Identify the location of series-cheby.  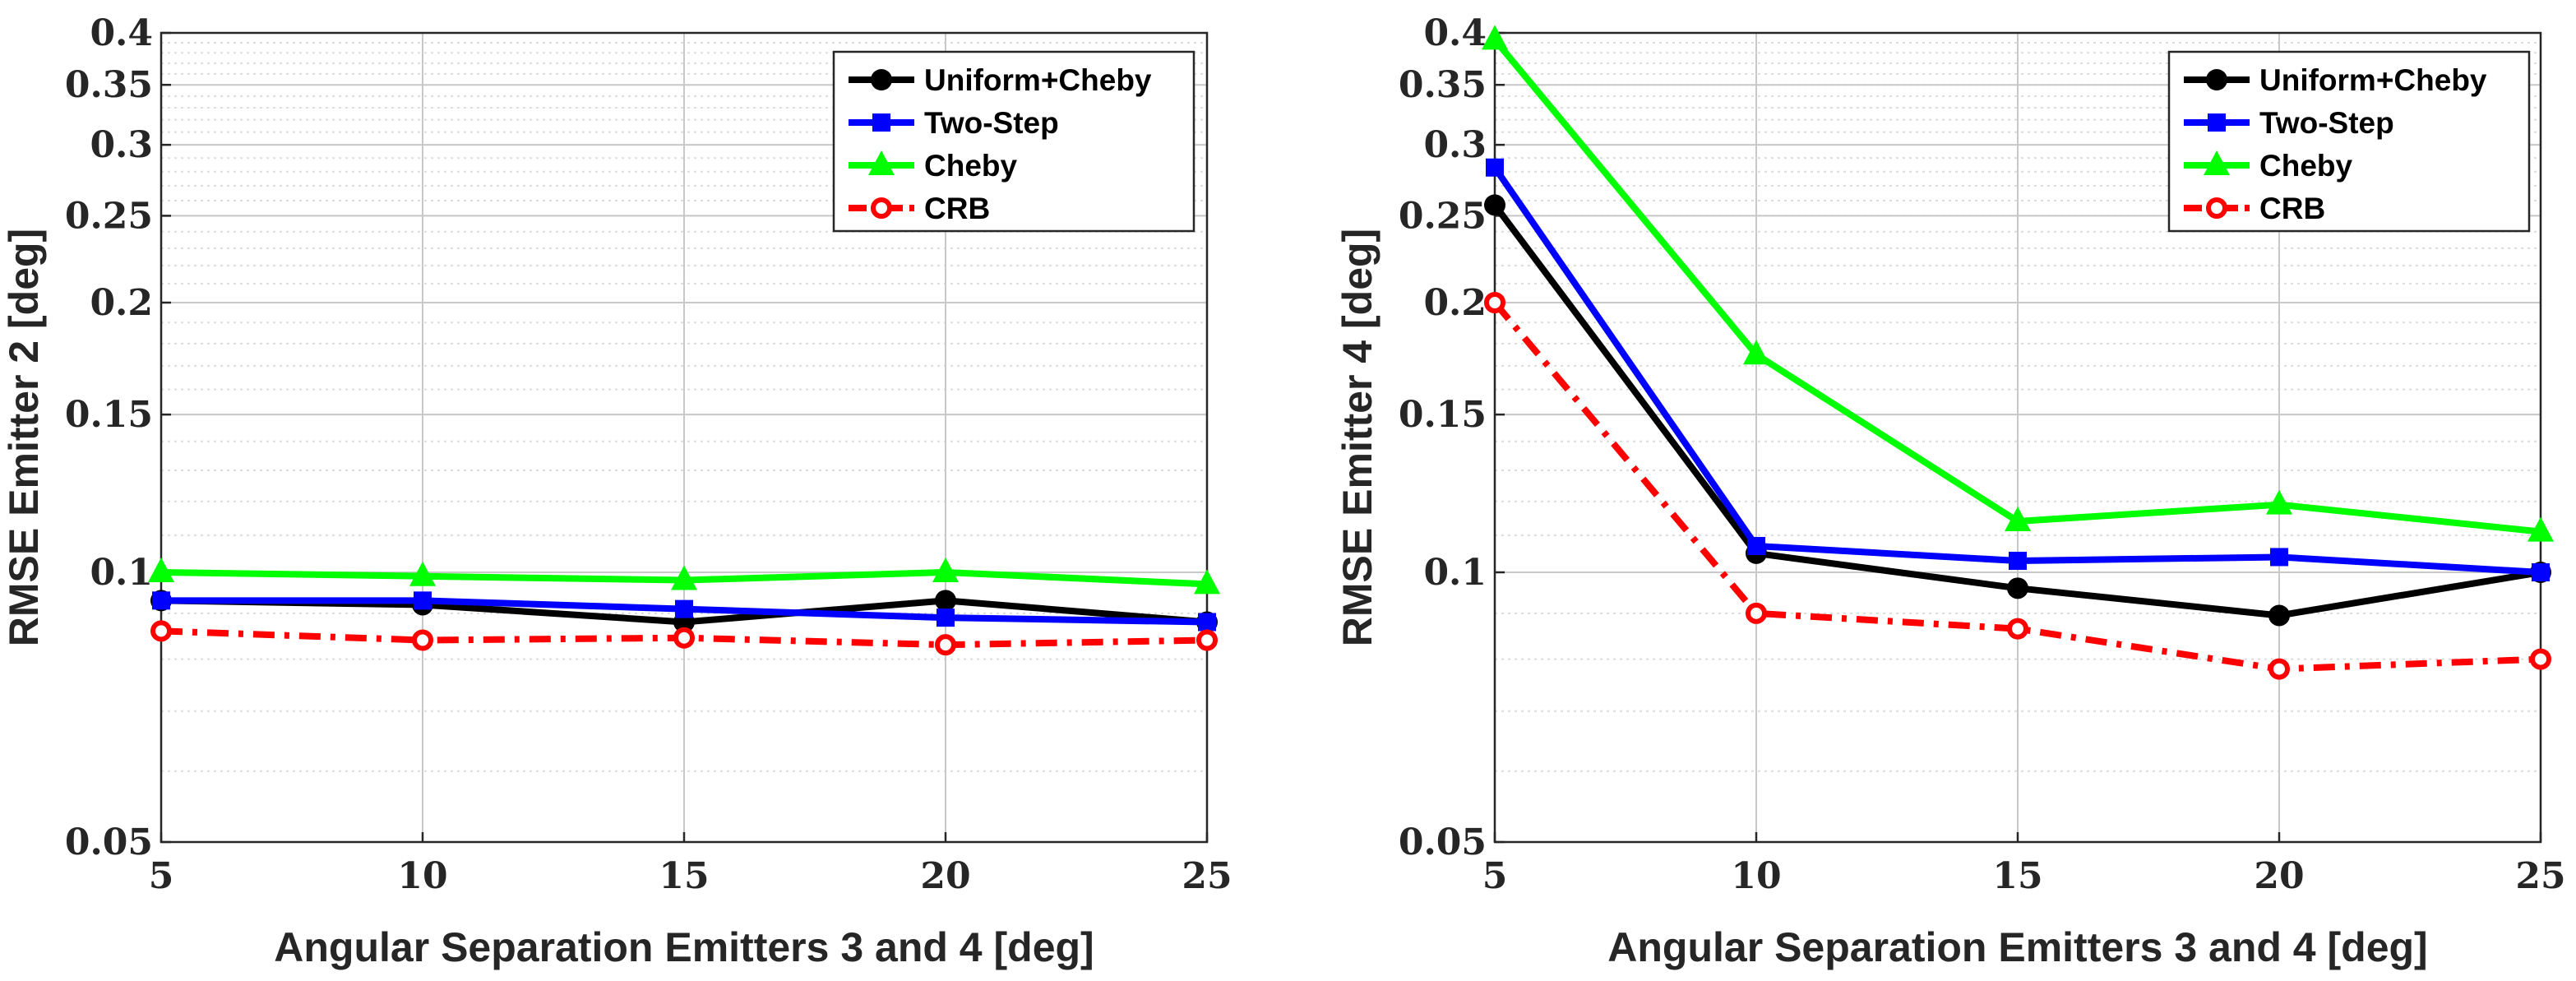
(684, 576).